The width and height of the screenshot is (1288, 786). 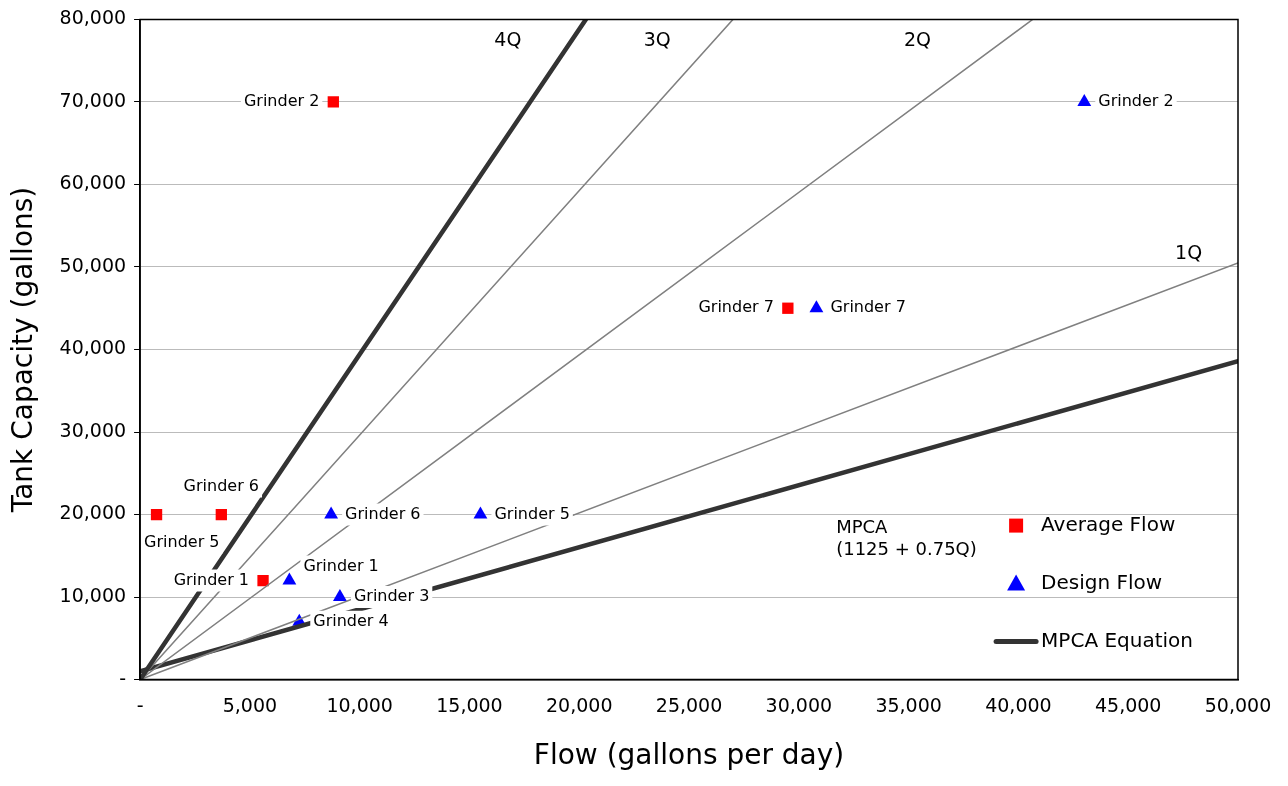 I want to click on annotation: 2Q, so click(x=917, y=39).